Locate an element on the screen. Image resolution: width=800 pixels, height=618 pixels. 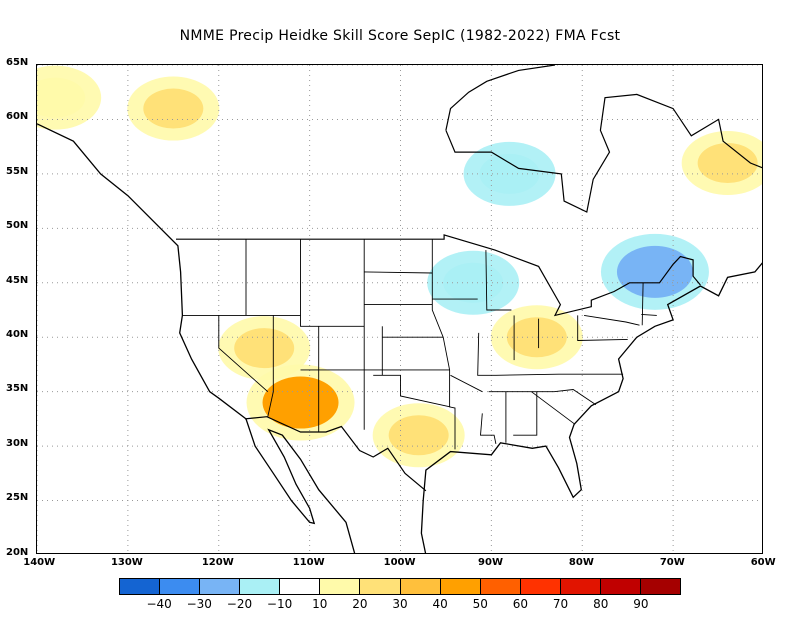
us-mexico-border is located at coordinates (336, 454).